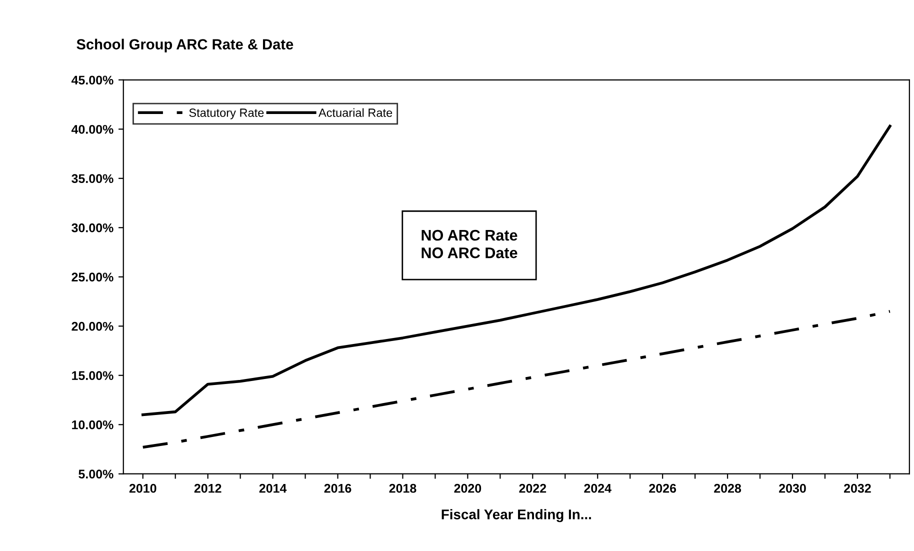 The image size is (914, 551). What do you see at coordinates (208, 488) in the screenshot?
I see `x-tick-label: 2012` at bounding box center [208, 488].